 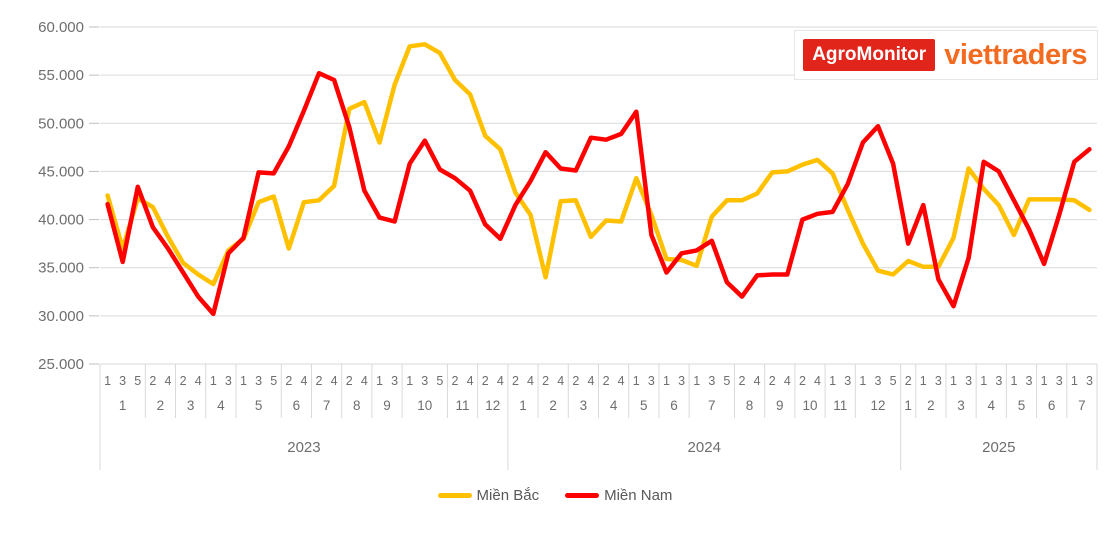 What do you see at coordinates (61, 123) in the screenshot?
I see `y-axis-tick-label: 50.000` at bounding box center [61, 123].